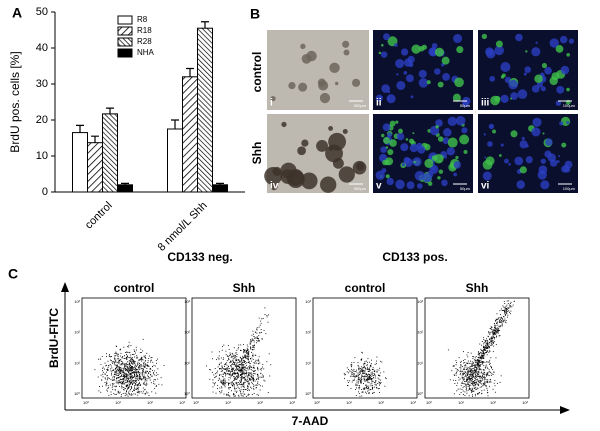  Describe the element at coordinates (255, 14) in the screenshot. I see `panel-letter: B` at that location.